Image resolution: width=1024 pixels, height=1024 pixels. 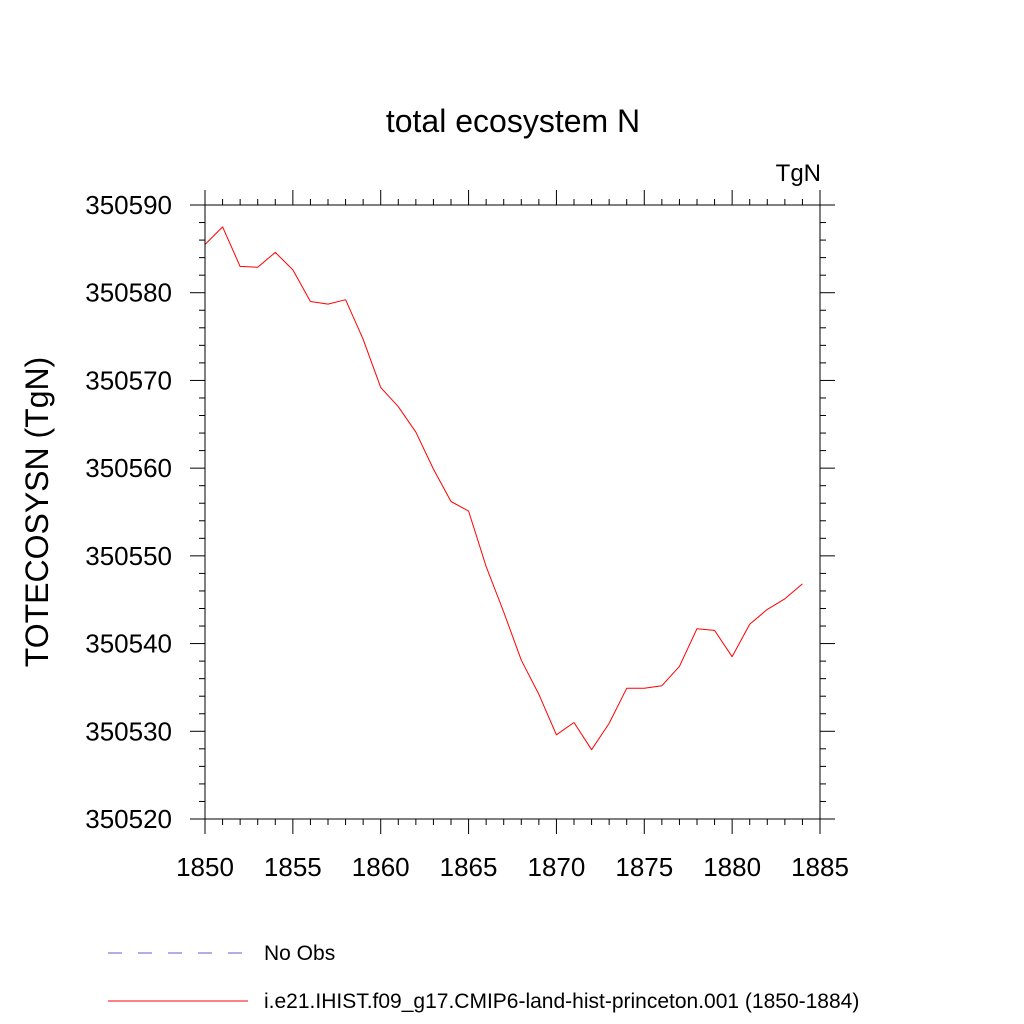 What do you see at coordinates (221, 953) in the screenshot?
I see `legend-item-no-obs: No Obs` at bounding box center [221, 953].